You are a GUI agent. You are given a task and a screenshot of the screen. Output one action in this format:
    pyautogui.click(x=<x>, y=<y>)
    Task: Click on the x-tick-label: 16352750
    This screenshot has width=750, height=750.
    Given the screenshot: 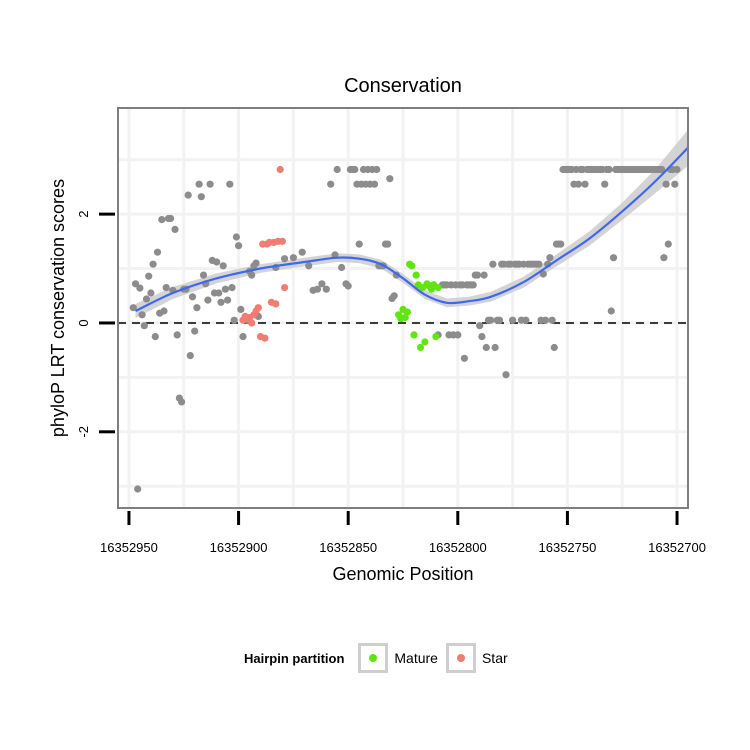 What is the action you would take?
    pyautogui.click(x=568, y=547)
    